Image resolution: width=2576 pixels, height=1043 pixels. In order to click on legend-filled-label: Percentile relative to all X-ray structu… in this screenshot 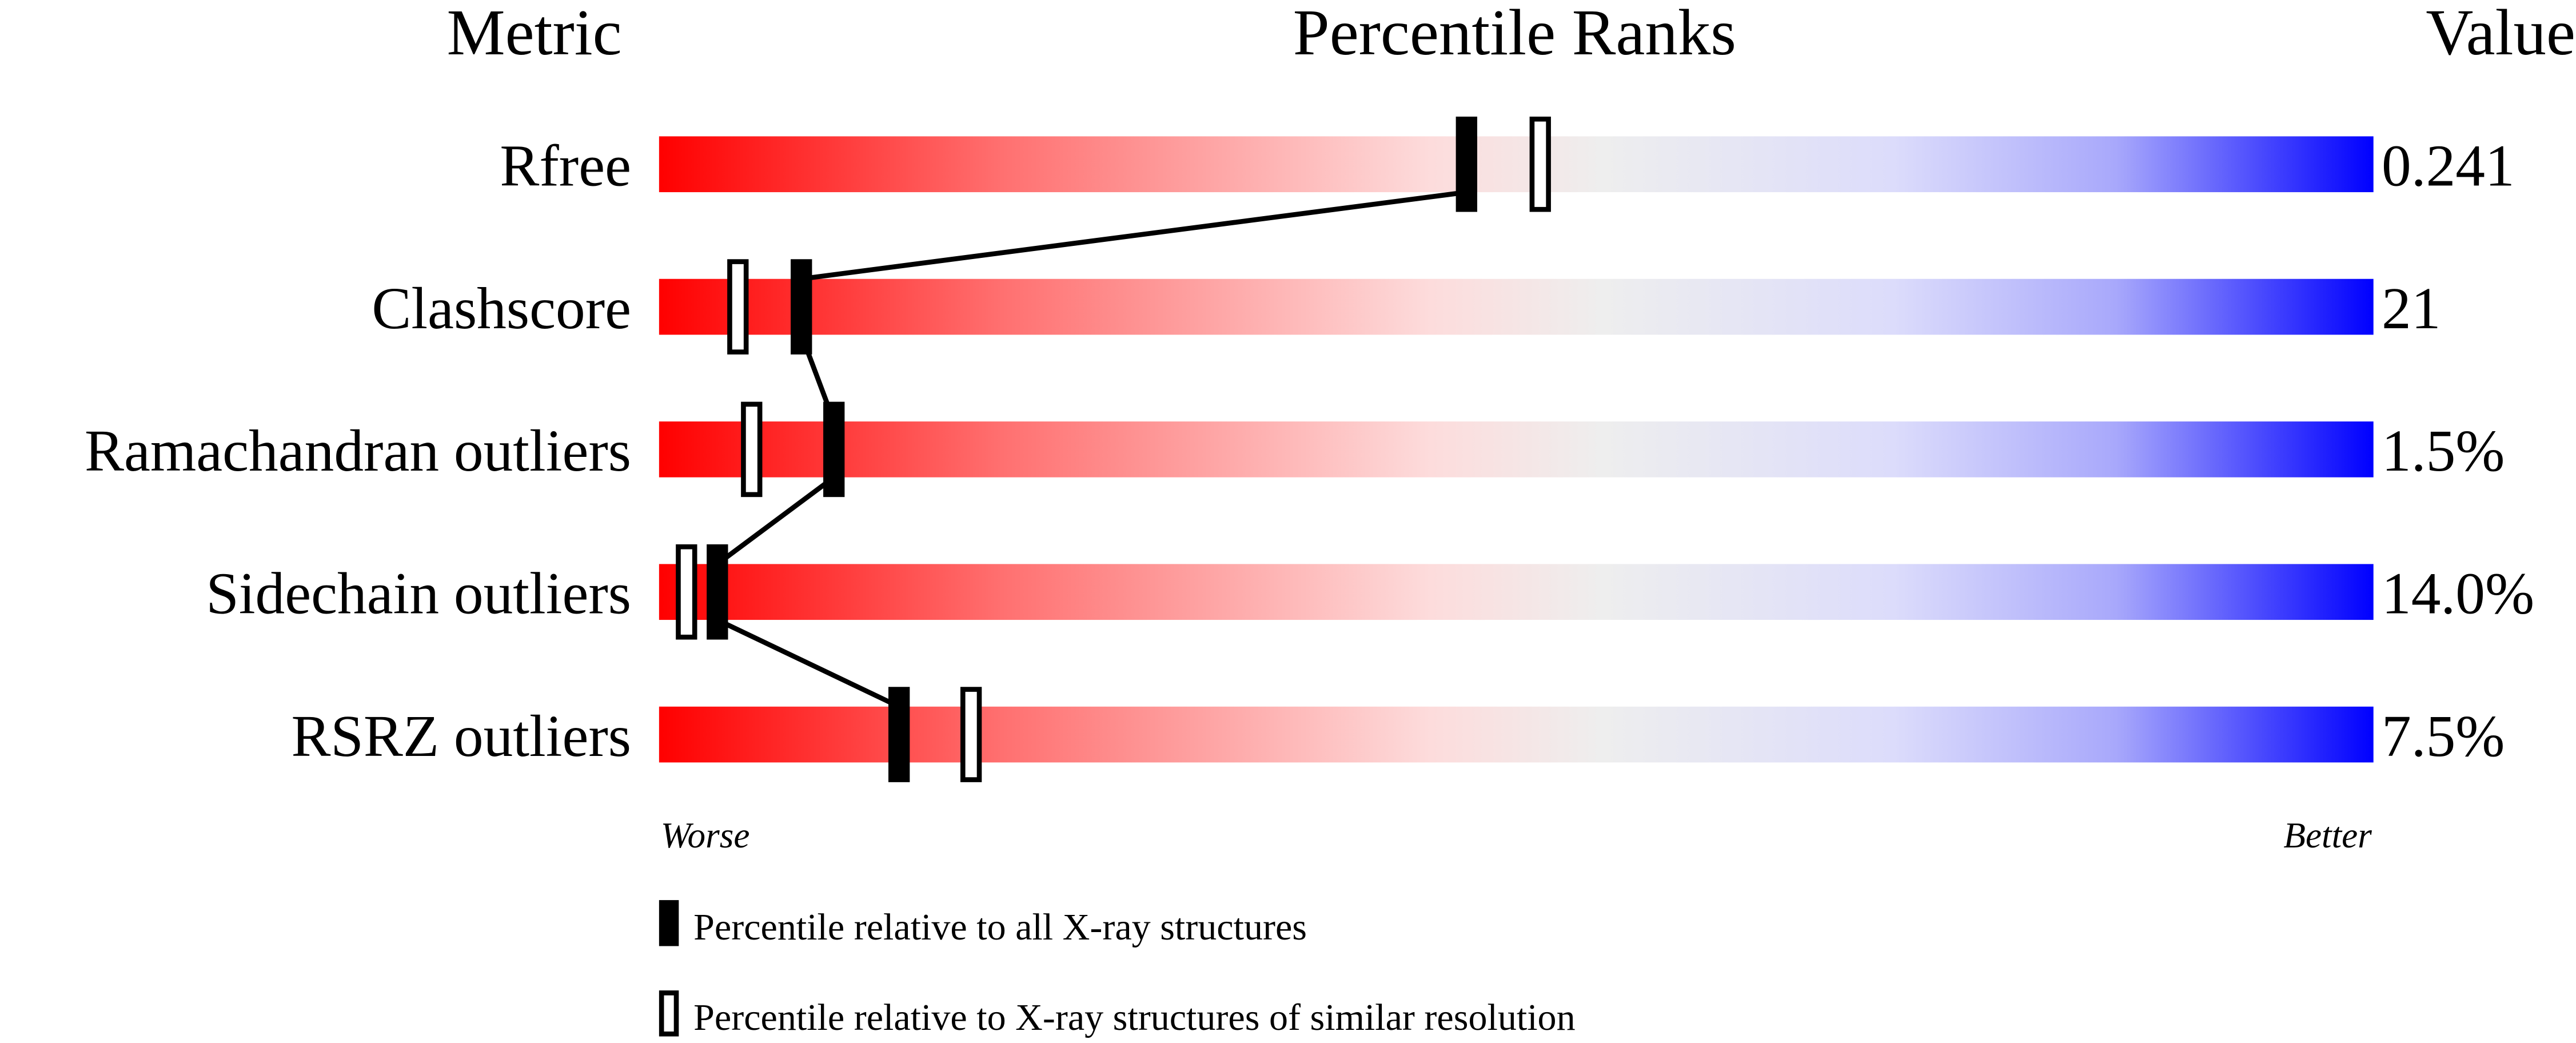, I will do `click(1000, 927)`.